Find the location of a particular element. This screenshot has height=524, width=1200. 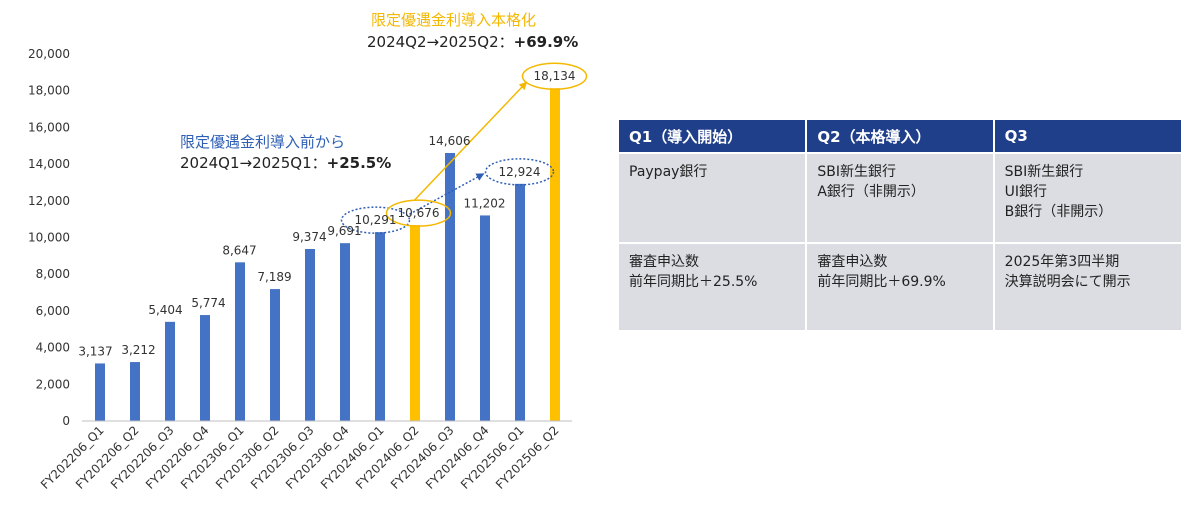

bar-value-label: 14,606 is located at coordinates (450, 141).